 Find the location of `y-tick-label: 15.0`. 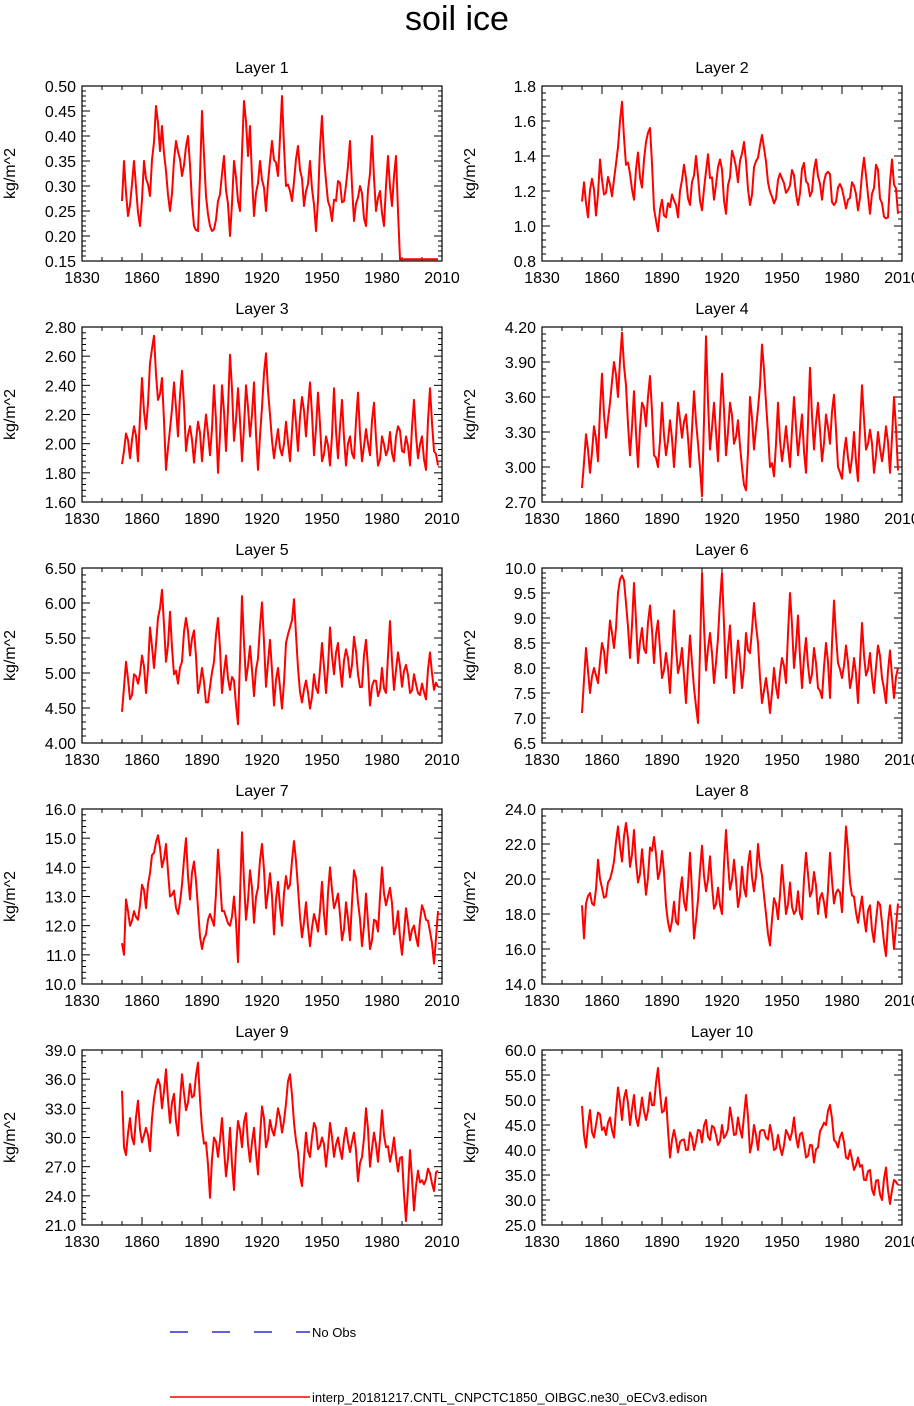

y-tick-label: 15.0 is located at coordinates (60, 839).